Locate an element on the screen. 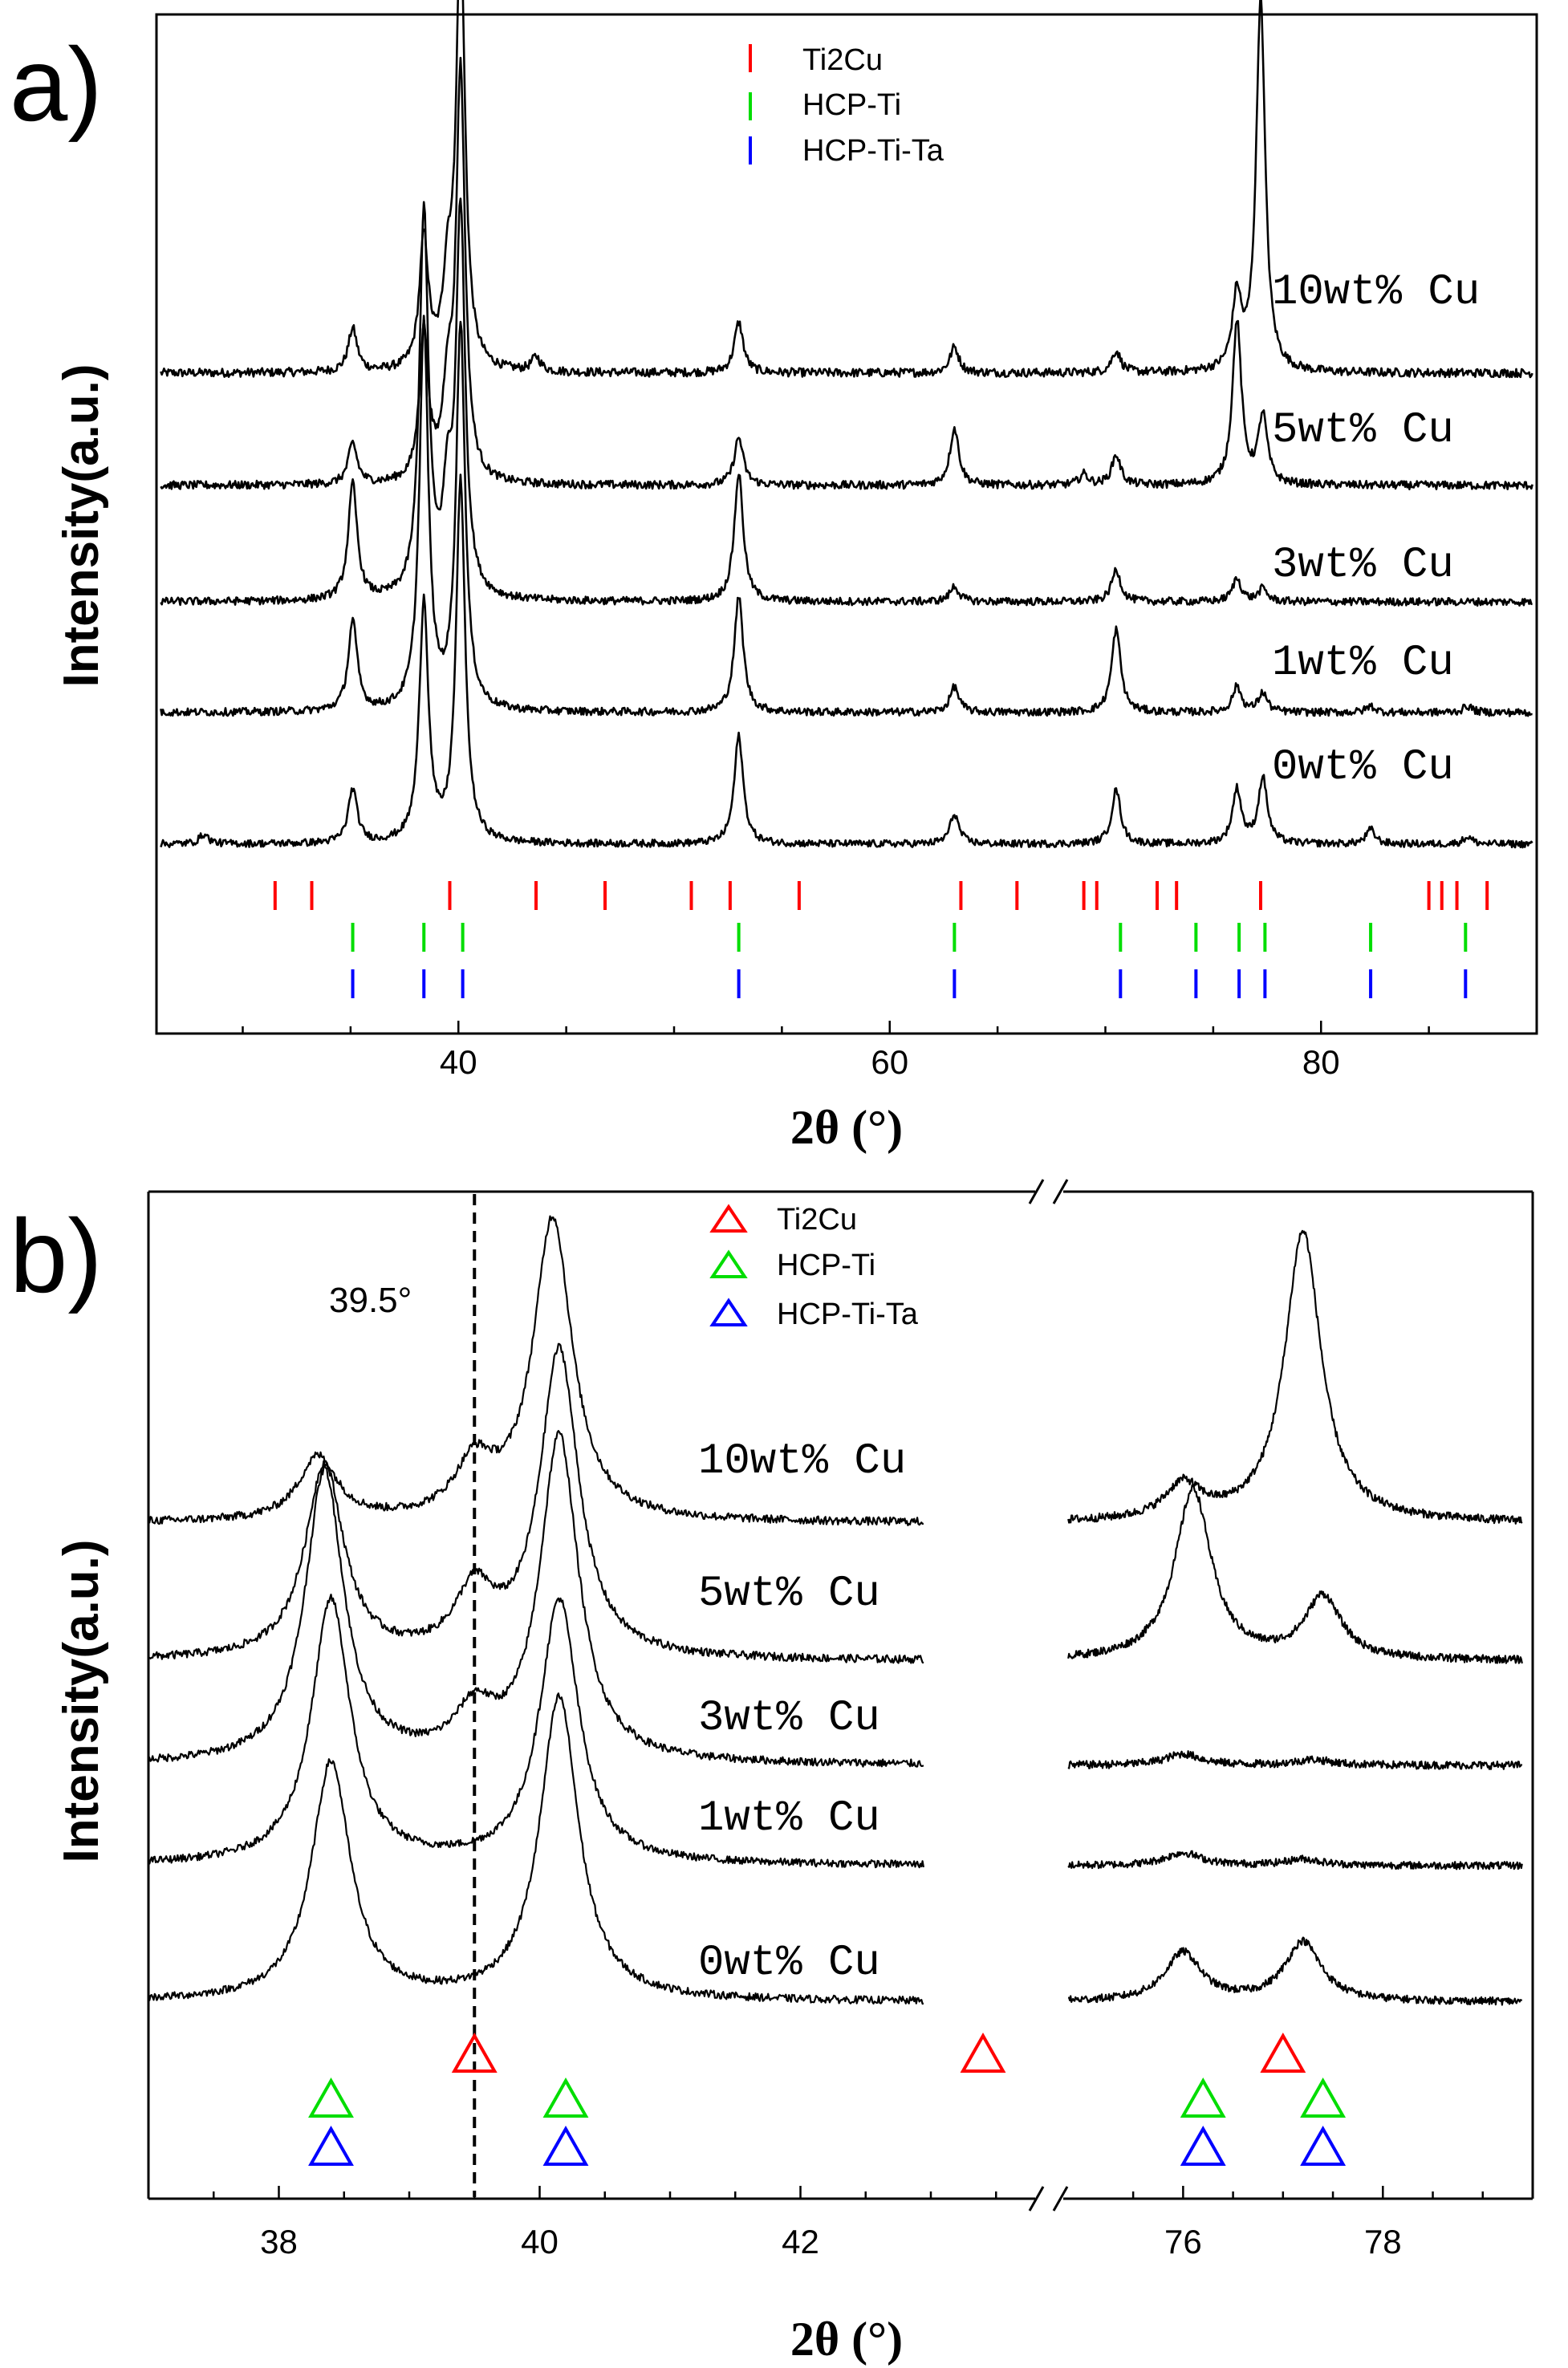  panel-b-x-ticks is located at coordinates (849, 2192).